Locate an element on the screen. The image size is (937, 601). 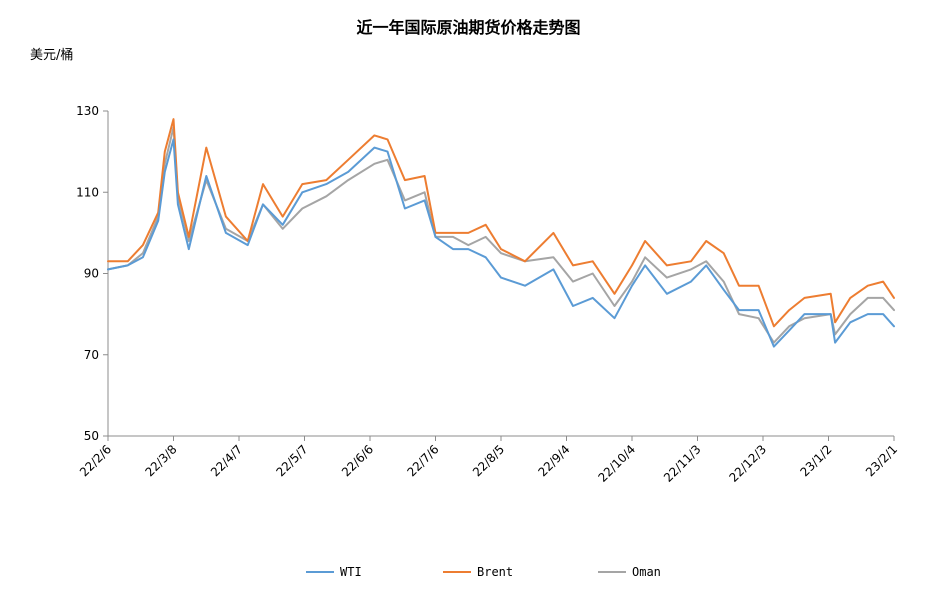
x-tick-label: 22/8/5 is located at coordinates (488, 460).